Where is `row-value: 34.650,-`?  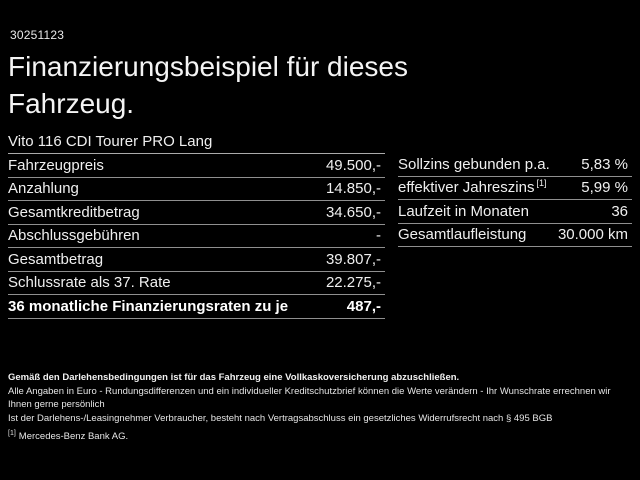
row-value: 34.650,- is located at coordinates (353, 212).